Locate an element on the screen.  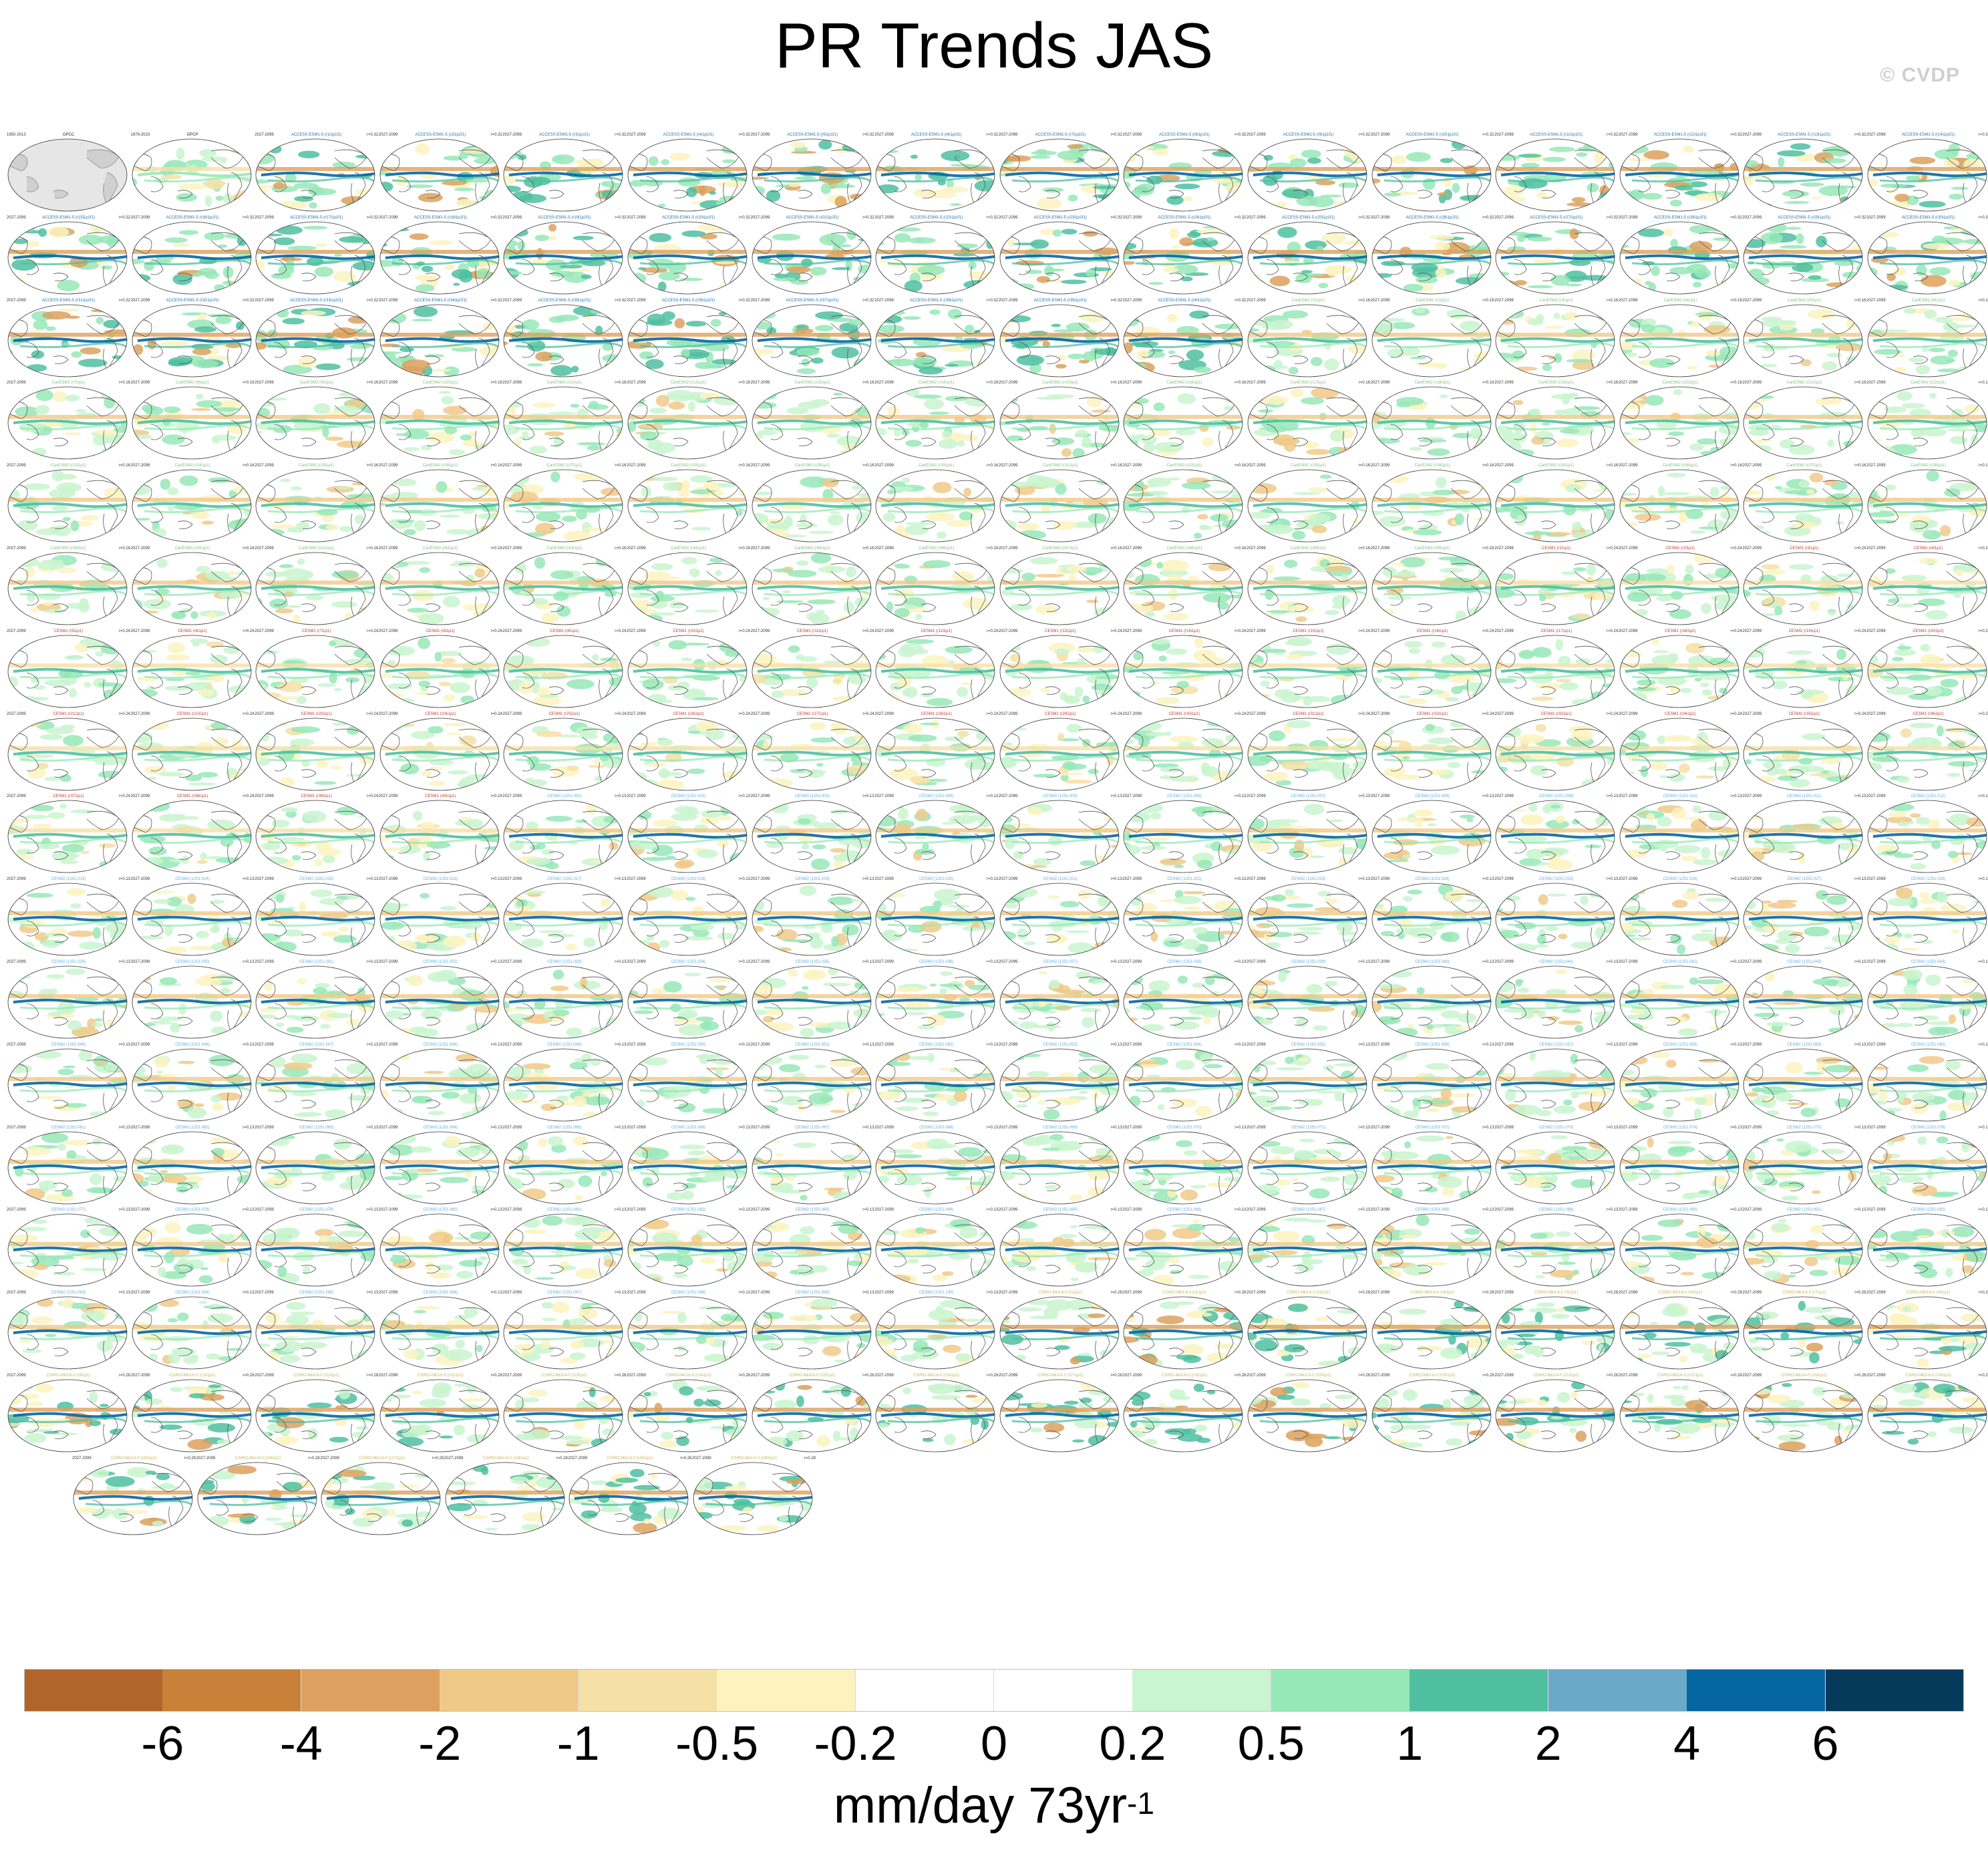
map-panel: 2027-2099 CanESM2 (r3i1p1) r=0.16 is located at coordinates (1556, 339).